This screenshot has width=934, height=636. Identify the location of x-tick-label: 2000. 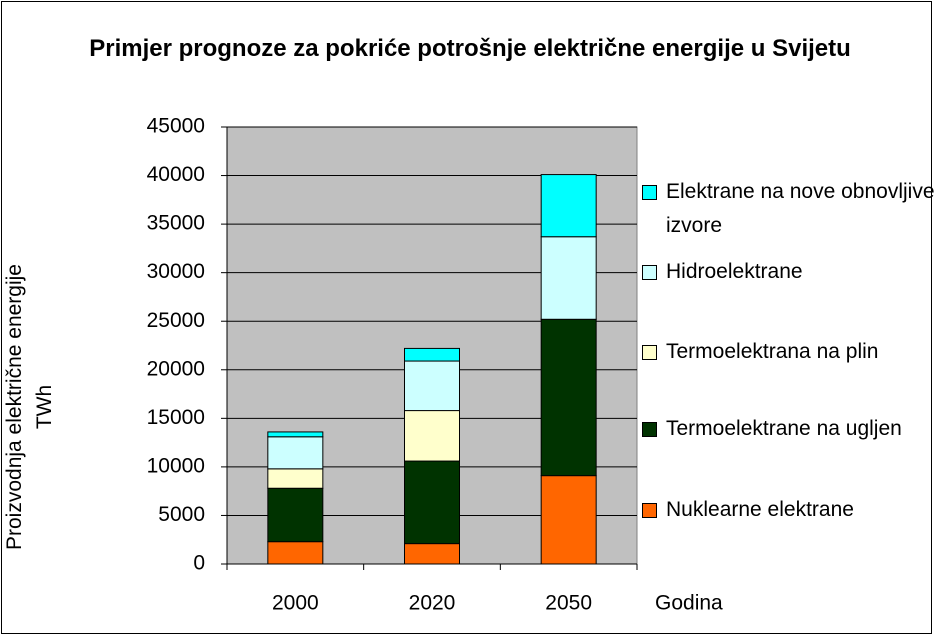
(295, 603).